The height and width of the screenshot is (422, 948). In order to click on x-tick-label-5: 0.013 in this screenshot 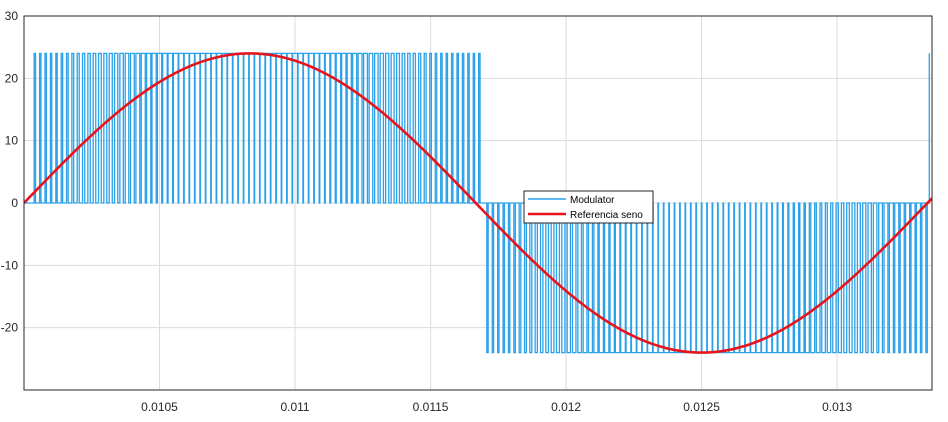, I will do `click(837, 407)`.